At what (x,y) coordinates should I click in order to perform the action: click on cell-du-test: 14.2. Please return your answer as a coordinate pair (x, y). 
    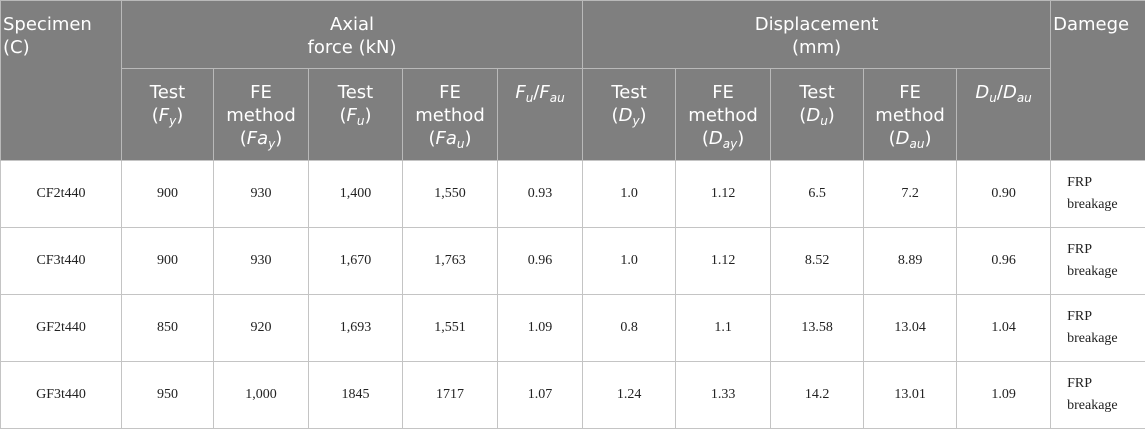
    Looking at the image, I should click on (817, 395).